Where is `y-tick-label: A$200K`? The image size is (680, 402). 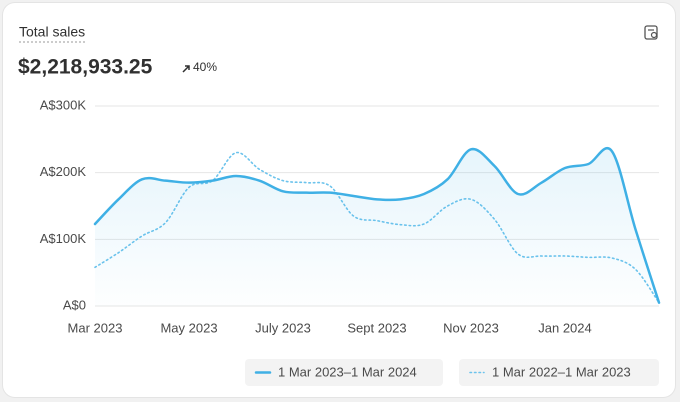
y-tick-label: A$200K is located at coordinates (63, 171).